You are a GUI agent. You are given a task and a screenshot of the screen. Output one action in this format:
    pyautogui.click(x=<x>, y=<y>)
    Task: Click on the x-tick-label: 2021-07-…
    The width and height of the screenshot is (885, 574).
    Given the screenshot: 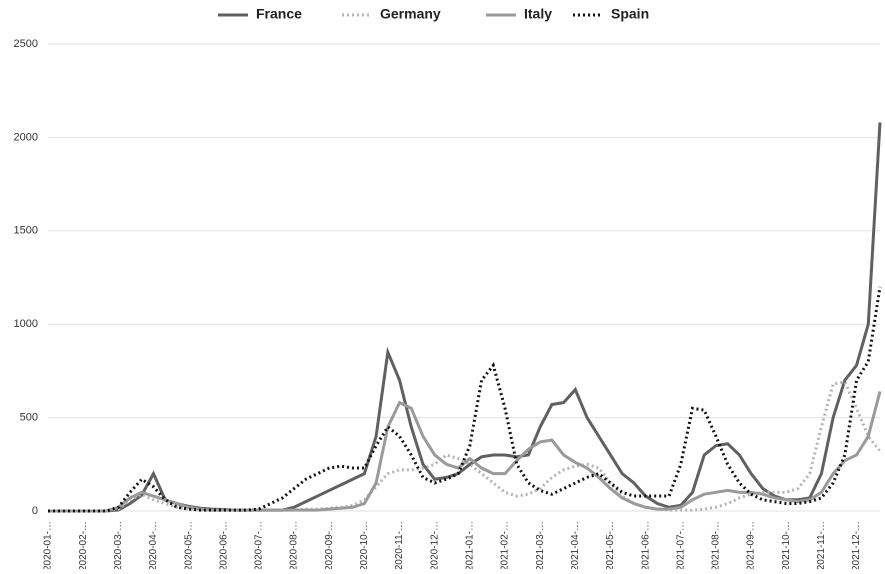 What is the action you would take?
    pyautogui.click(x=680, y=545)
    